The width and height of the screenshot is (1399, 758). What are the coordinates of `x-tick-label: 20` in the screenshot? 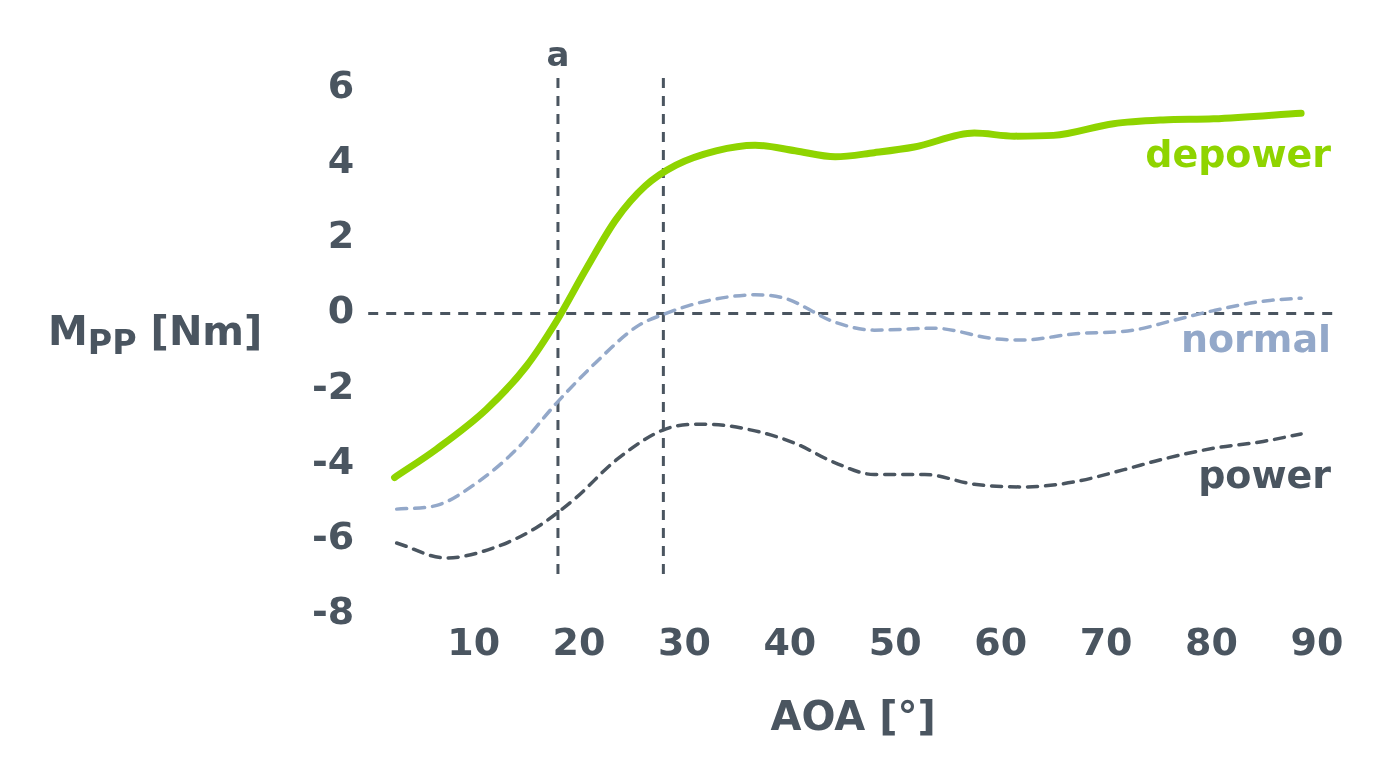 It's located at (579, 642).